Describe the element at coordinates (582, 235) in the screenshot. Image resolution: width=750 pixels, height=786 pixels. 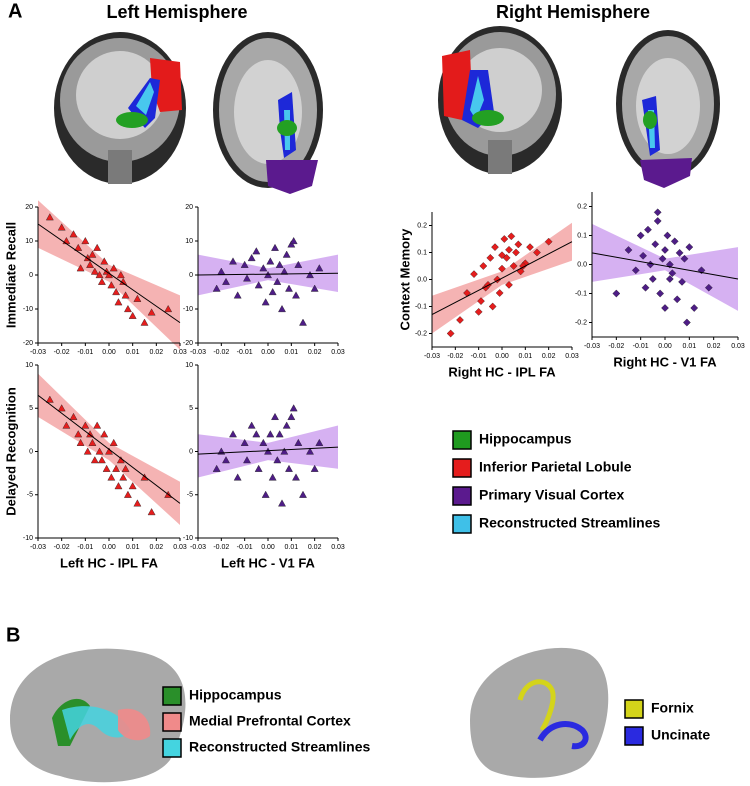
I see `y-tick-label: 0.1` at that location.